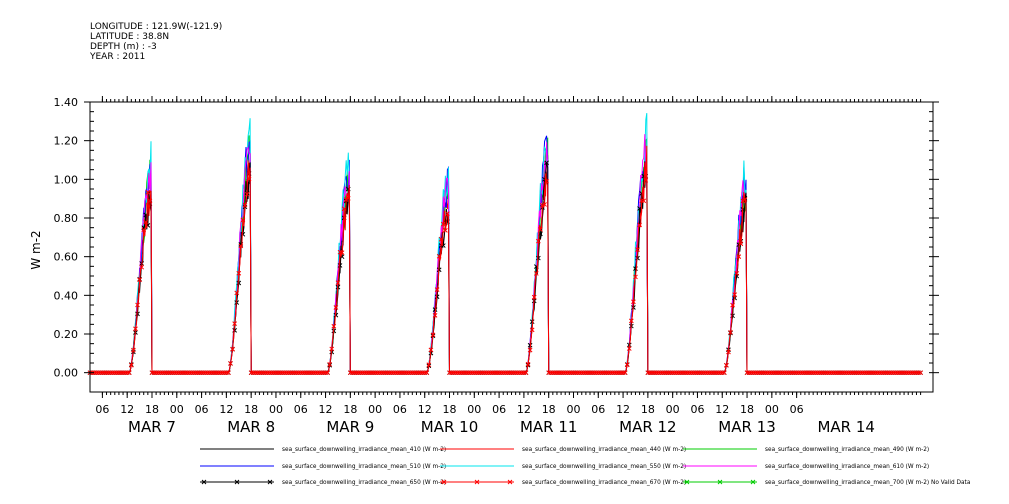  What do you see at coordinates (326, 409) in the screenshot?
I see `x-tick-label: 12` at bounding box center [326, 409].